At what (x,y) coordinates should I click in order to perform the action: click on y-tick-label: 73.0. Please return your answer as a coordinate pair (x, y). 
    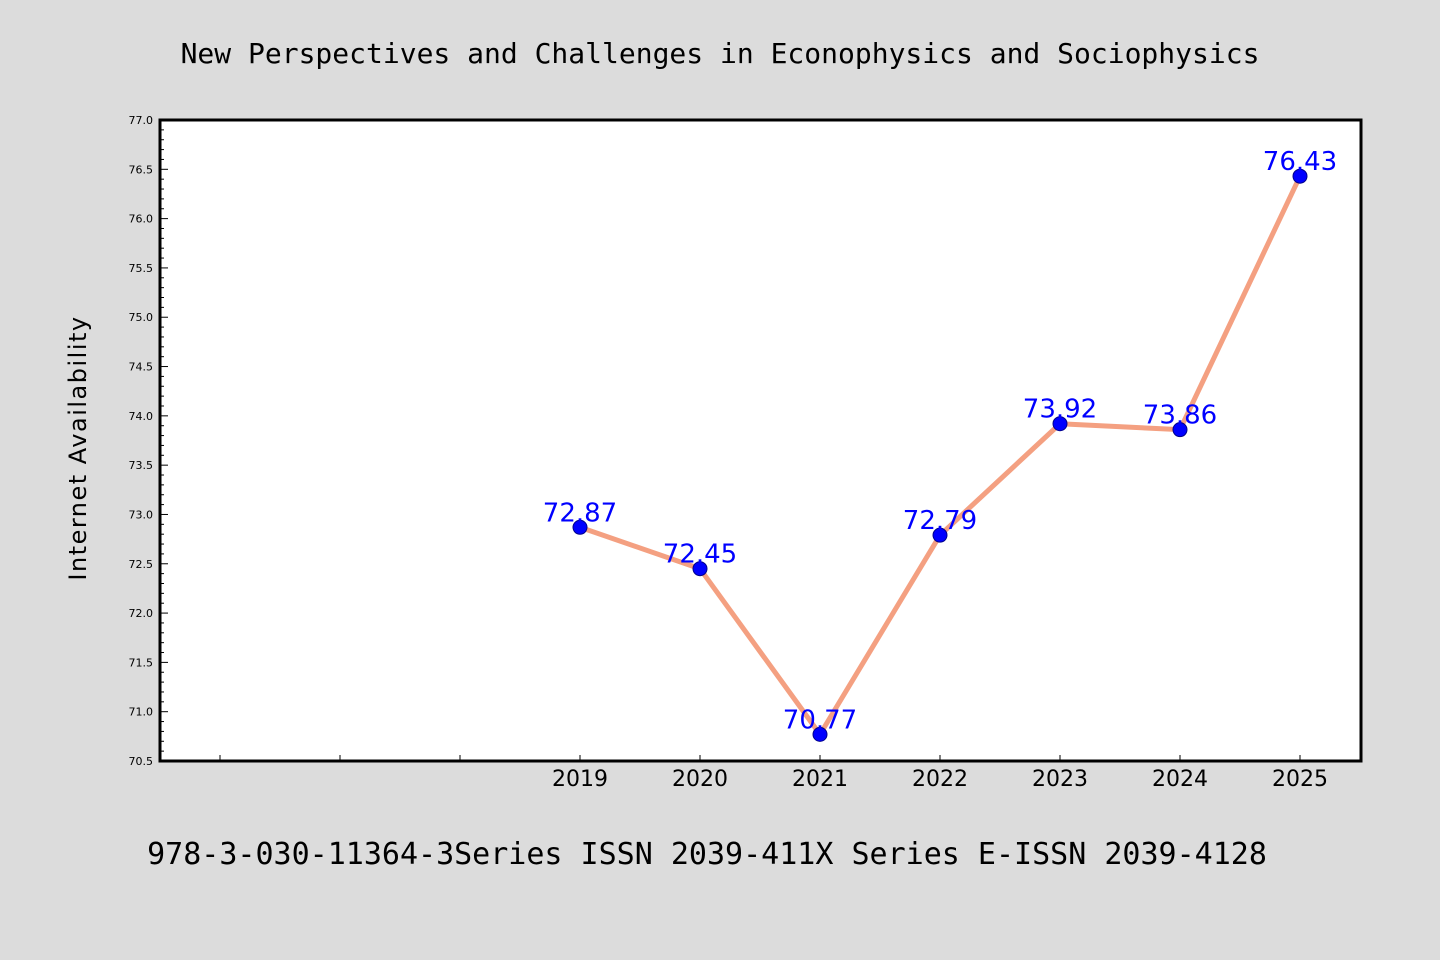
    Looking at the image, I should click on (141, 514).